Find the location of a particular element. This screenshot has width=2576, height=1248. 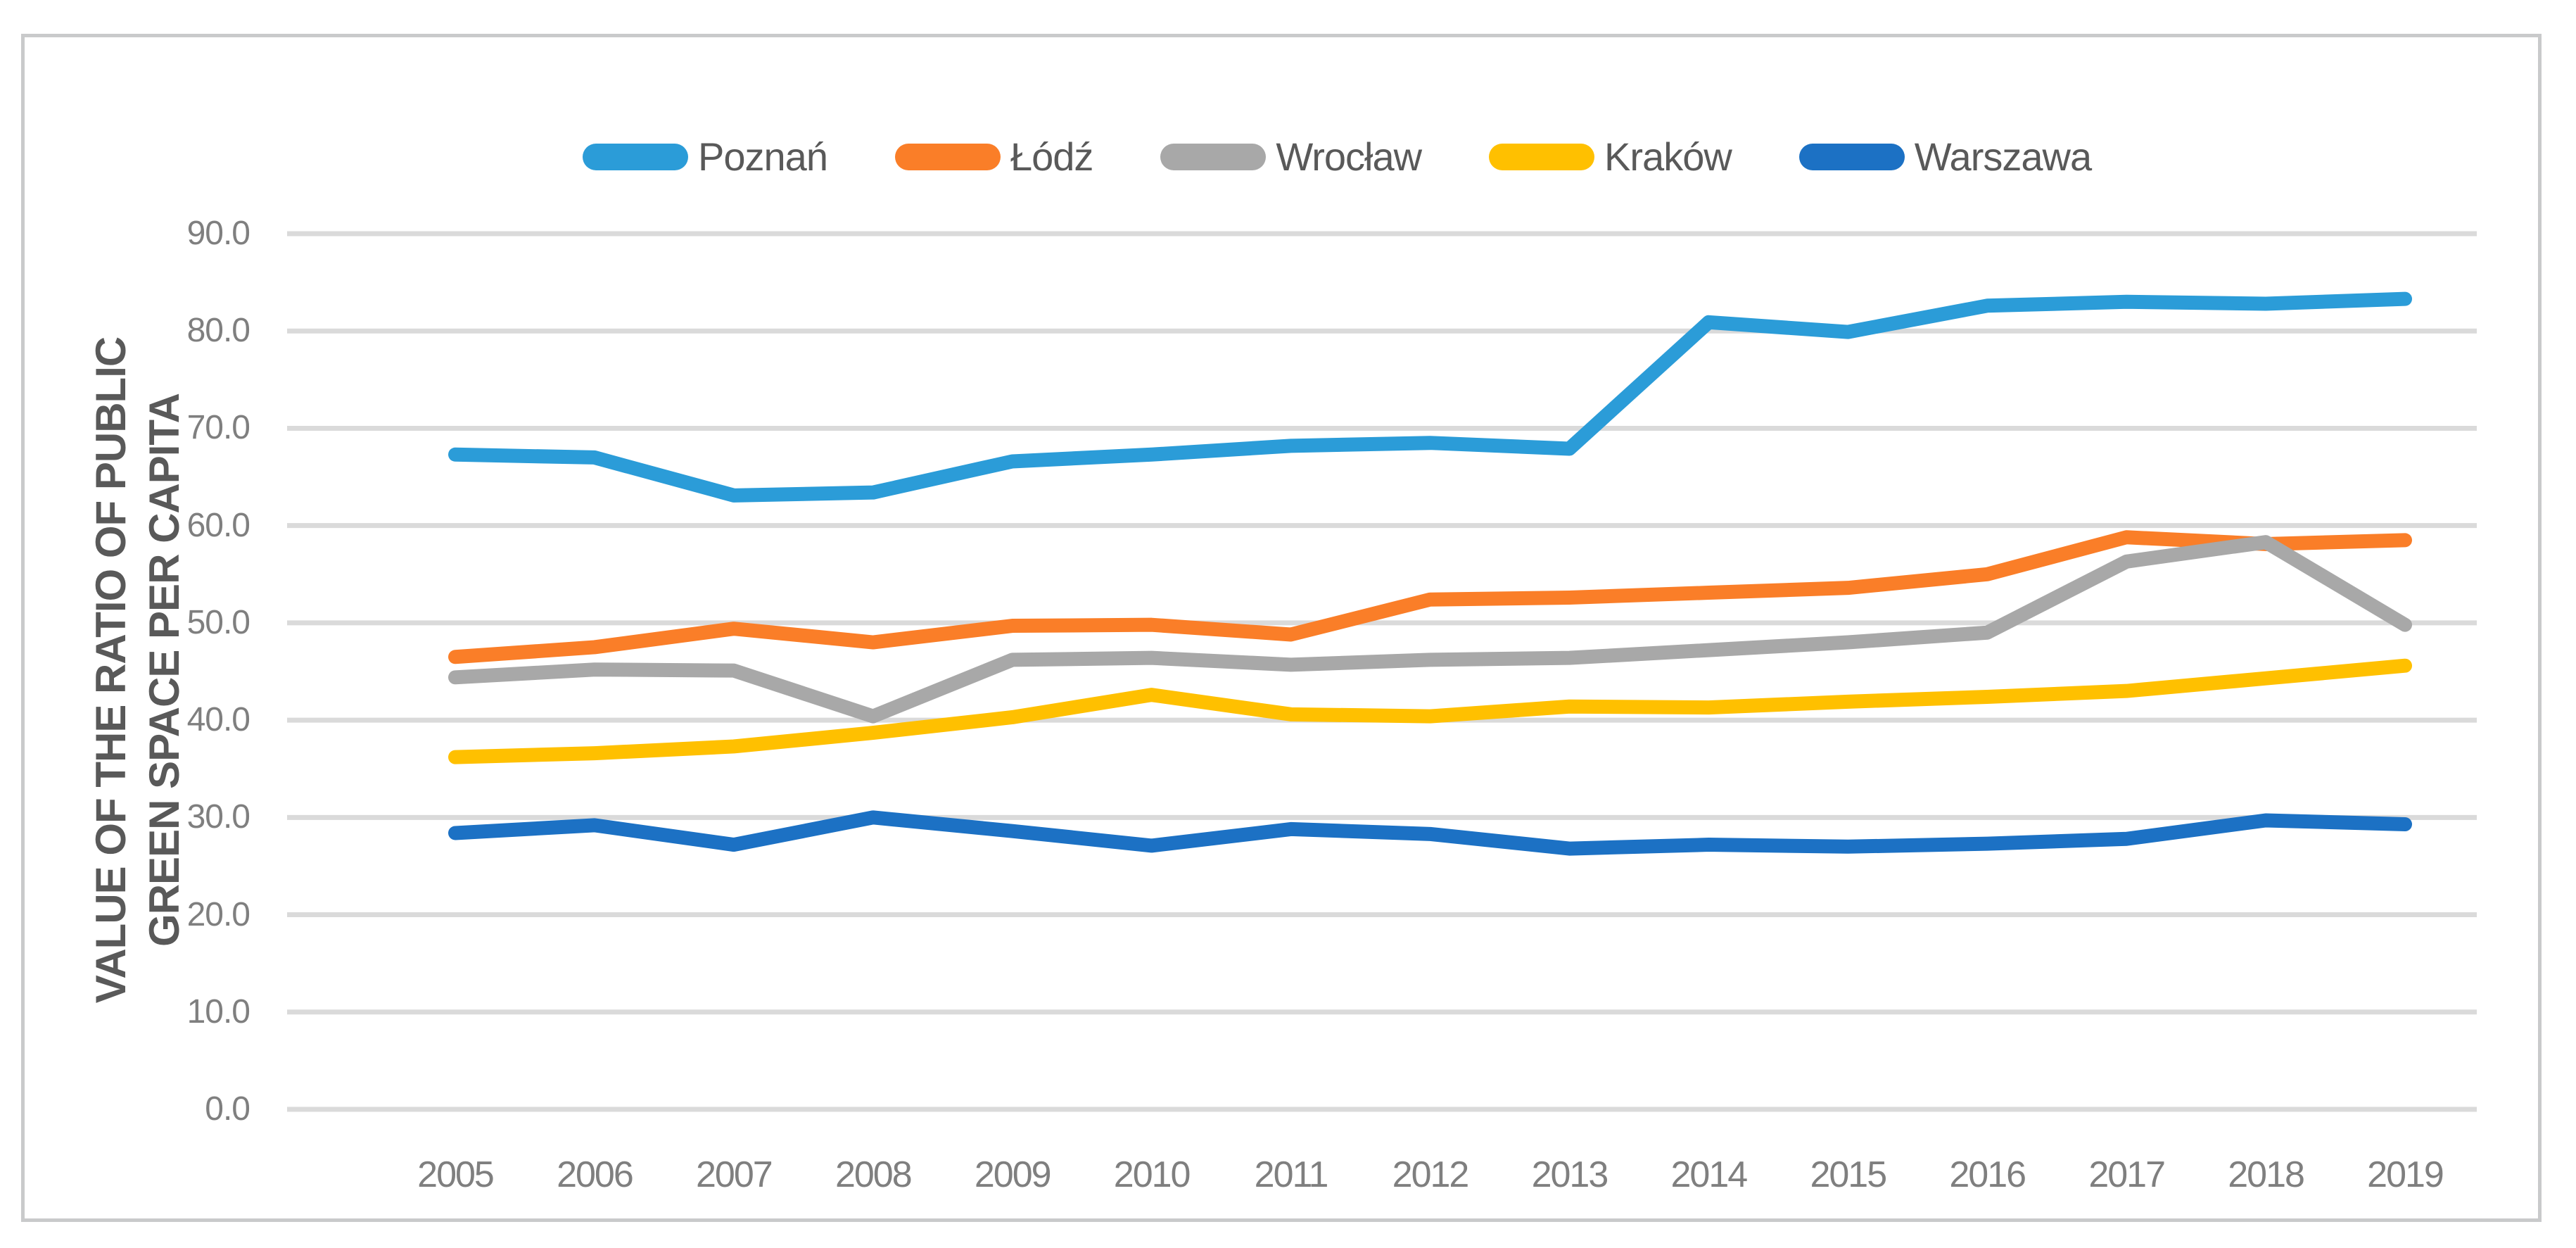

x-tick-label: 2011 is located at coordinates (1291, 1174).